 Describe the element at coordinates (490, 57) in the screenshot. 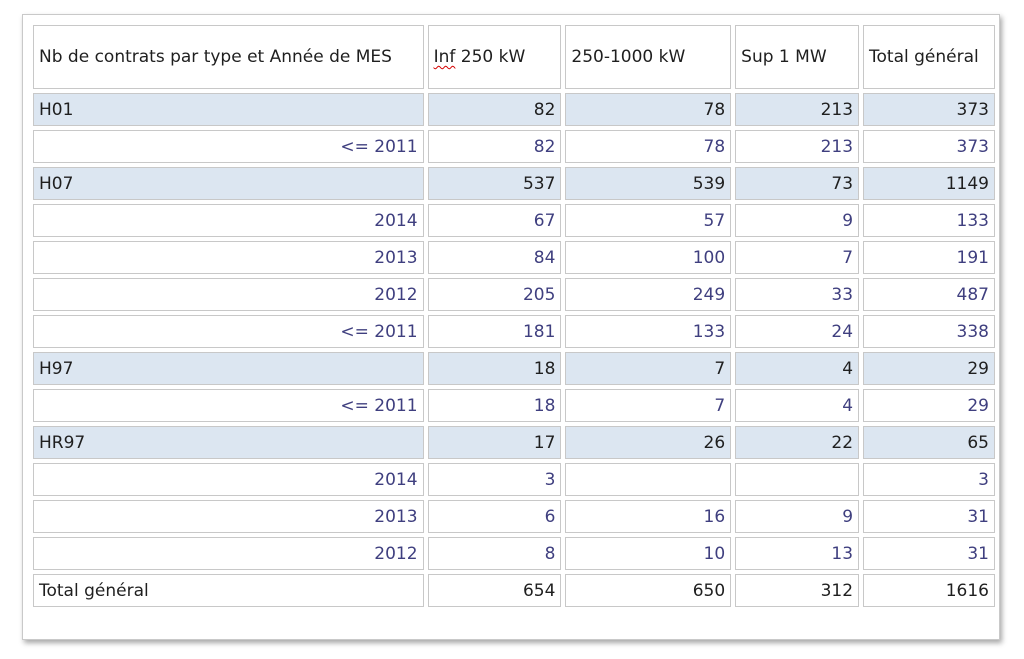

I see `header-inf-250-kw-rest: 250 kW` at that location.